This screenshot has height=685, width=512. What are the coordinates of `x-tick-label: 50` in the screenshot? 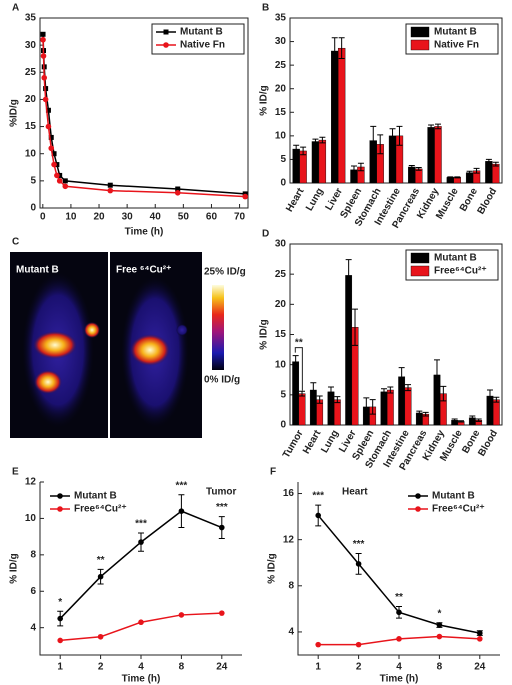 It's located at (184, 217).